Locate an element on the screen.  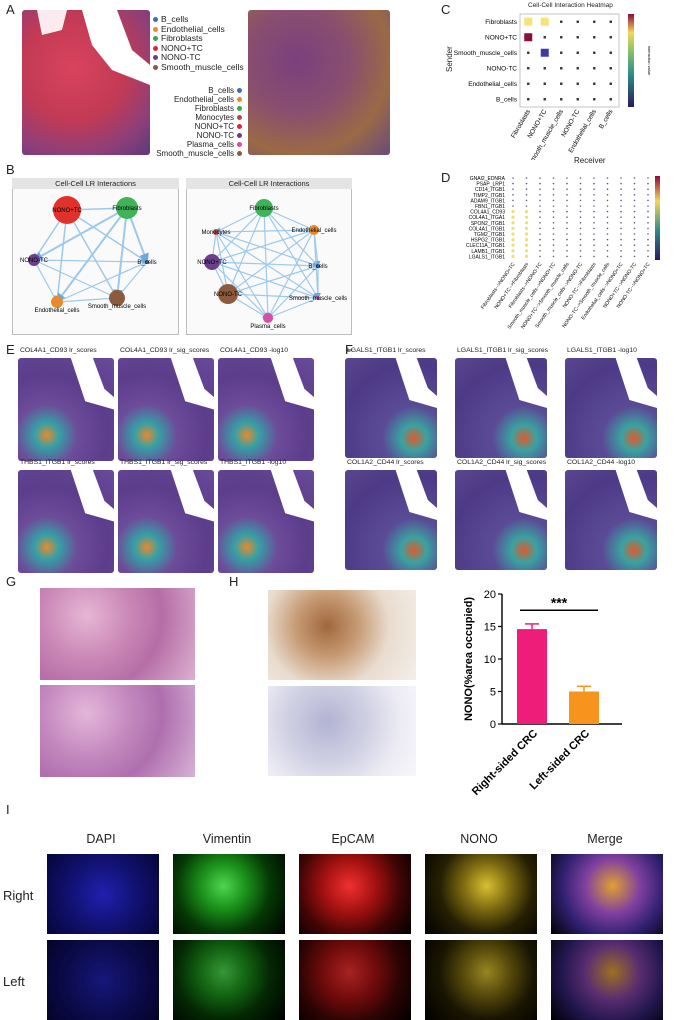
legend-item: B_cells is located at coordinates (196, 90).